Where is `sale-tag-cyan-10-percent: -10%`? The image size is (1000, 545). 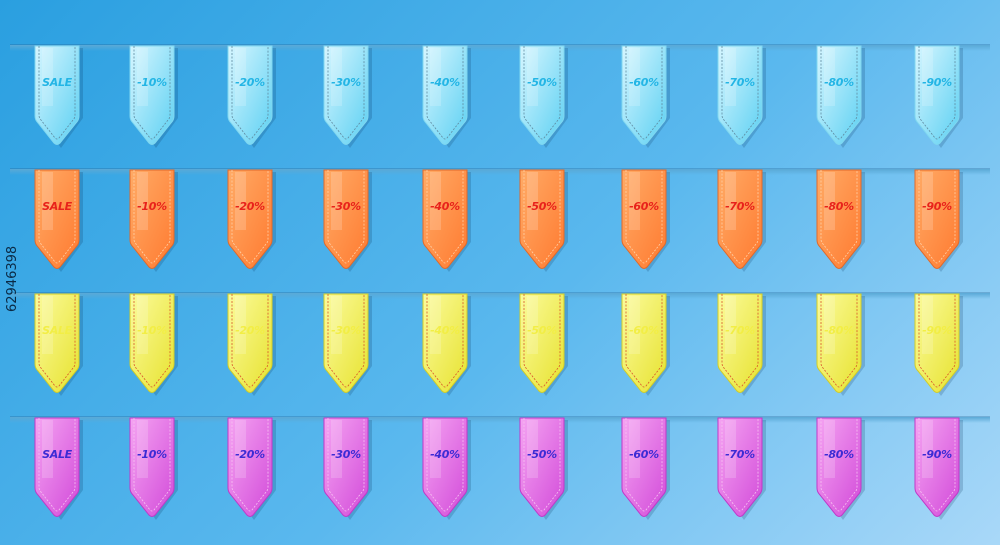
sale-tag-cyan-10-percent: -10% is located at coordinates (153, 96).